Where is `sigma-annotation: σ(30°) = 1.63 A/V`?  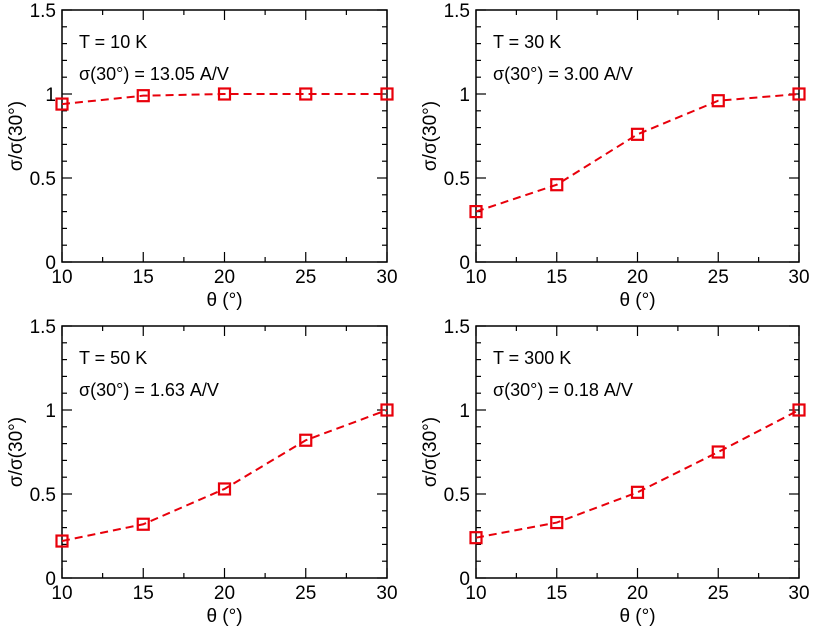
sigma-annotation: σ(30°) = 1.63 A/V is located at coordinates (149, 390).